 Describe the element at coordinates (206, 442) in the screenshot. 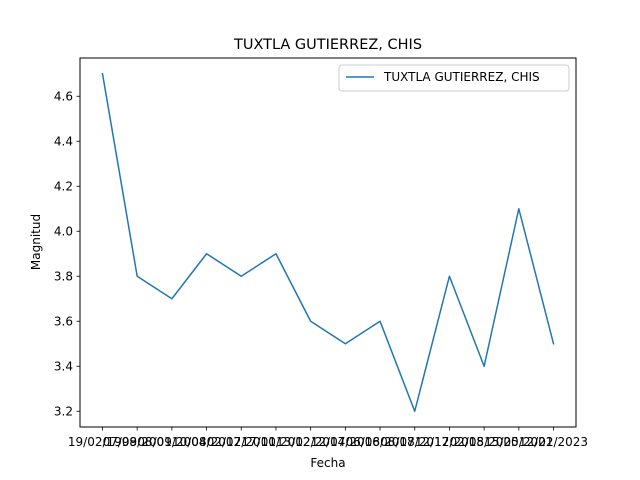

I see `x-tick-label: 10/08/2007` at that location.